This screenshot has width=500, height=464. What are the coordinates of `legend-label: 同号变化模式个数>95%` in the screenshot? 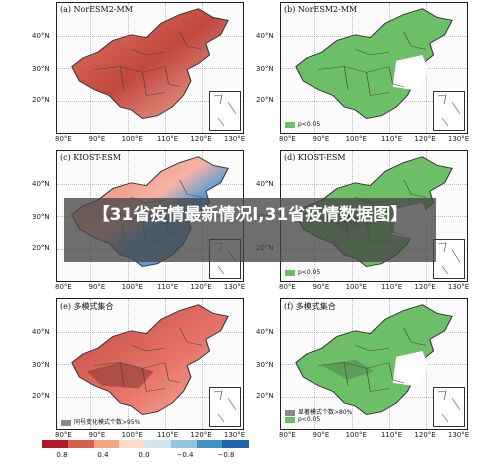 It's located at (107, 422).